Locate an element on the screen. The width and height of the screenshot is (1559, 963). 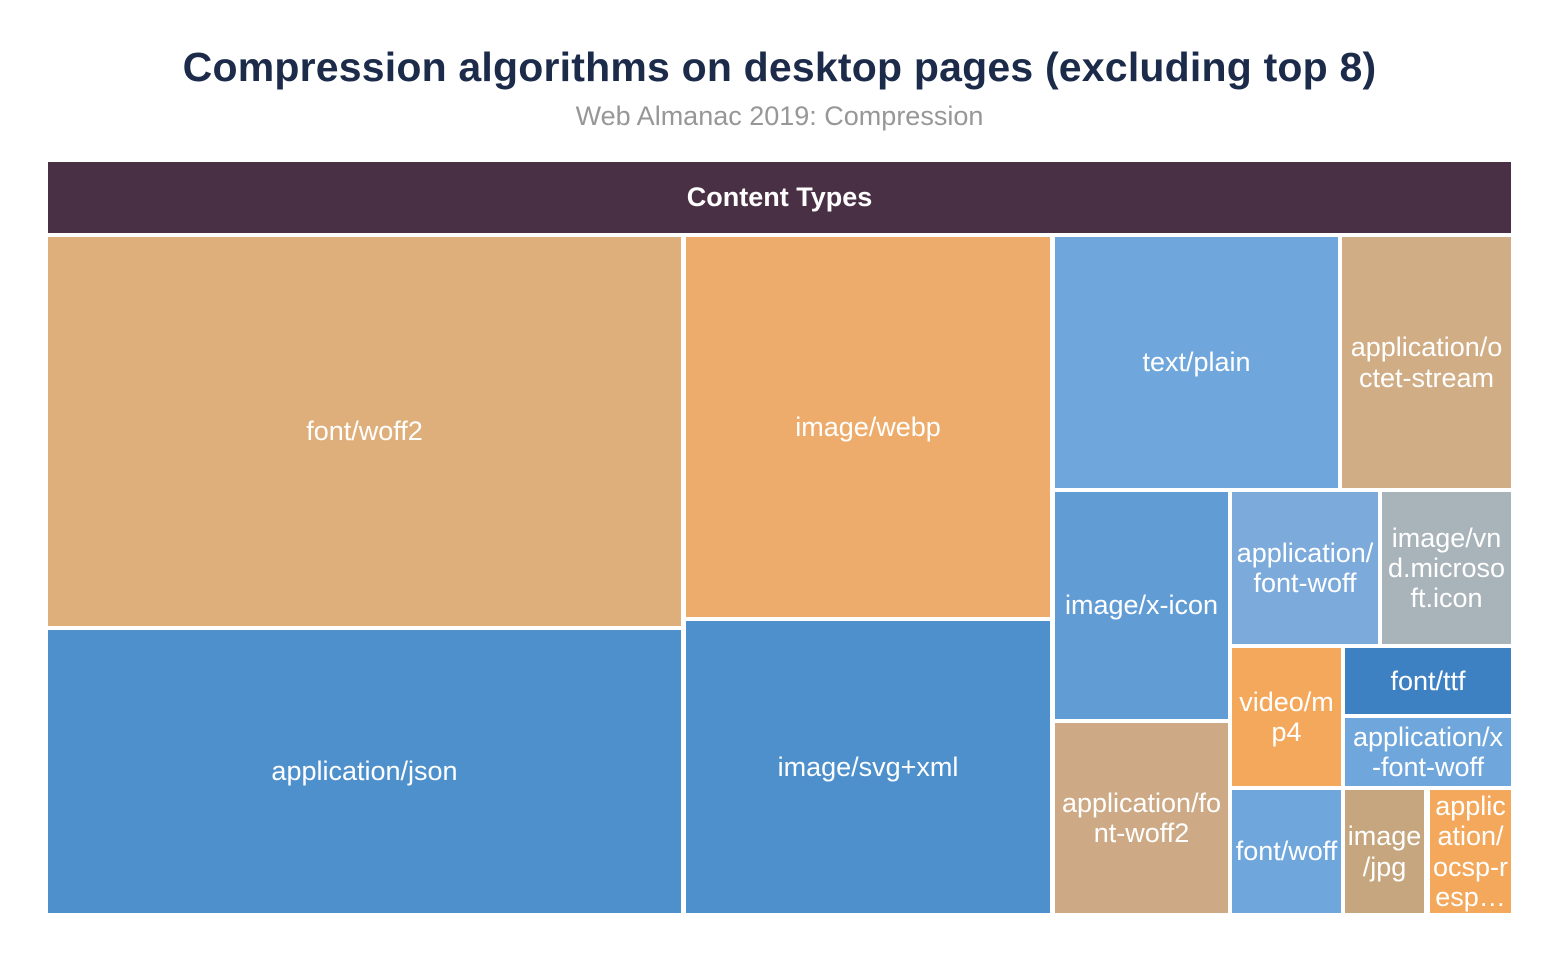
treemap-cell-label: font/woff2 is located at coordinates (364, 431).